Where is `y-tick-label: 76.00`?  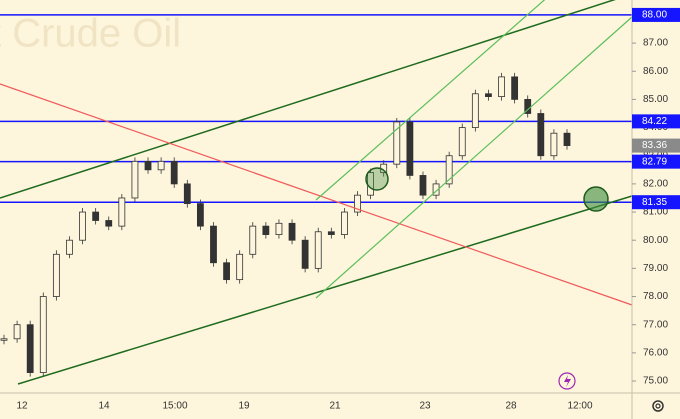
y-tick-label: 76.00 is located at coordinates (655, 352).